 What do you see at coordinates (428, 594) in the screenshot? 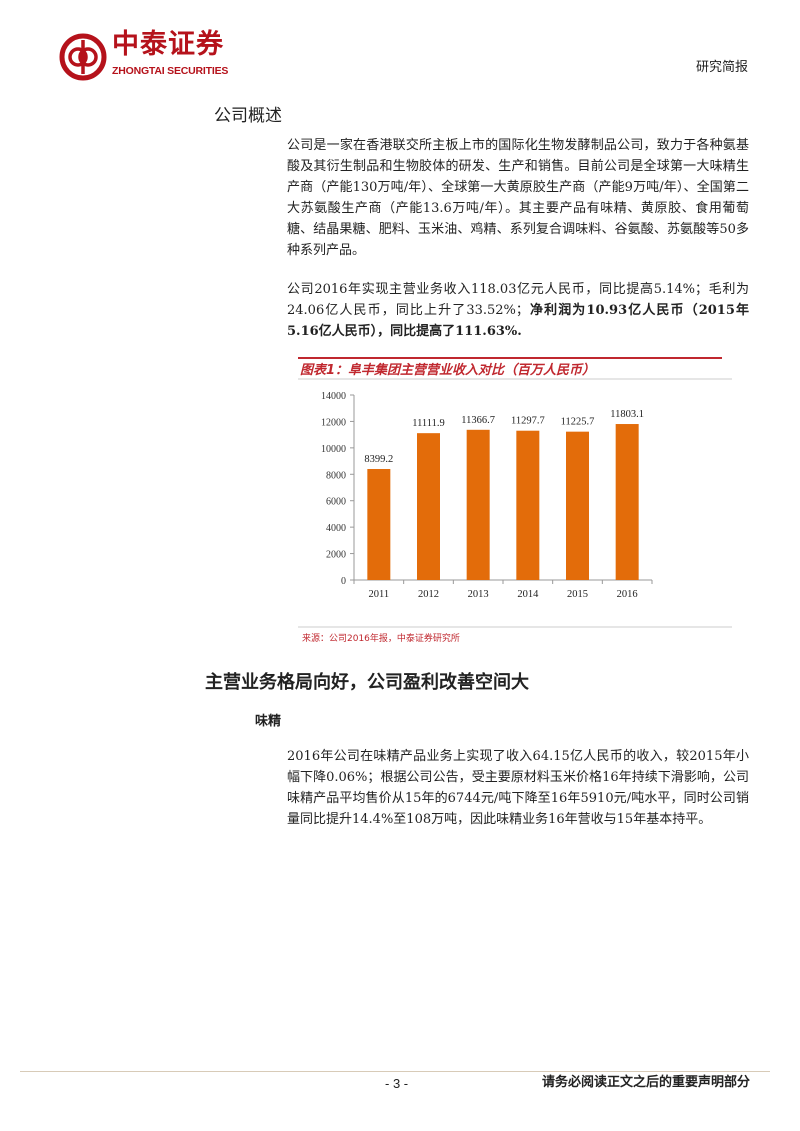
I see `x-tick-label: 2012` at bounding box center [428, 594].